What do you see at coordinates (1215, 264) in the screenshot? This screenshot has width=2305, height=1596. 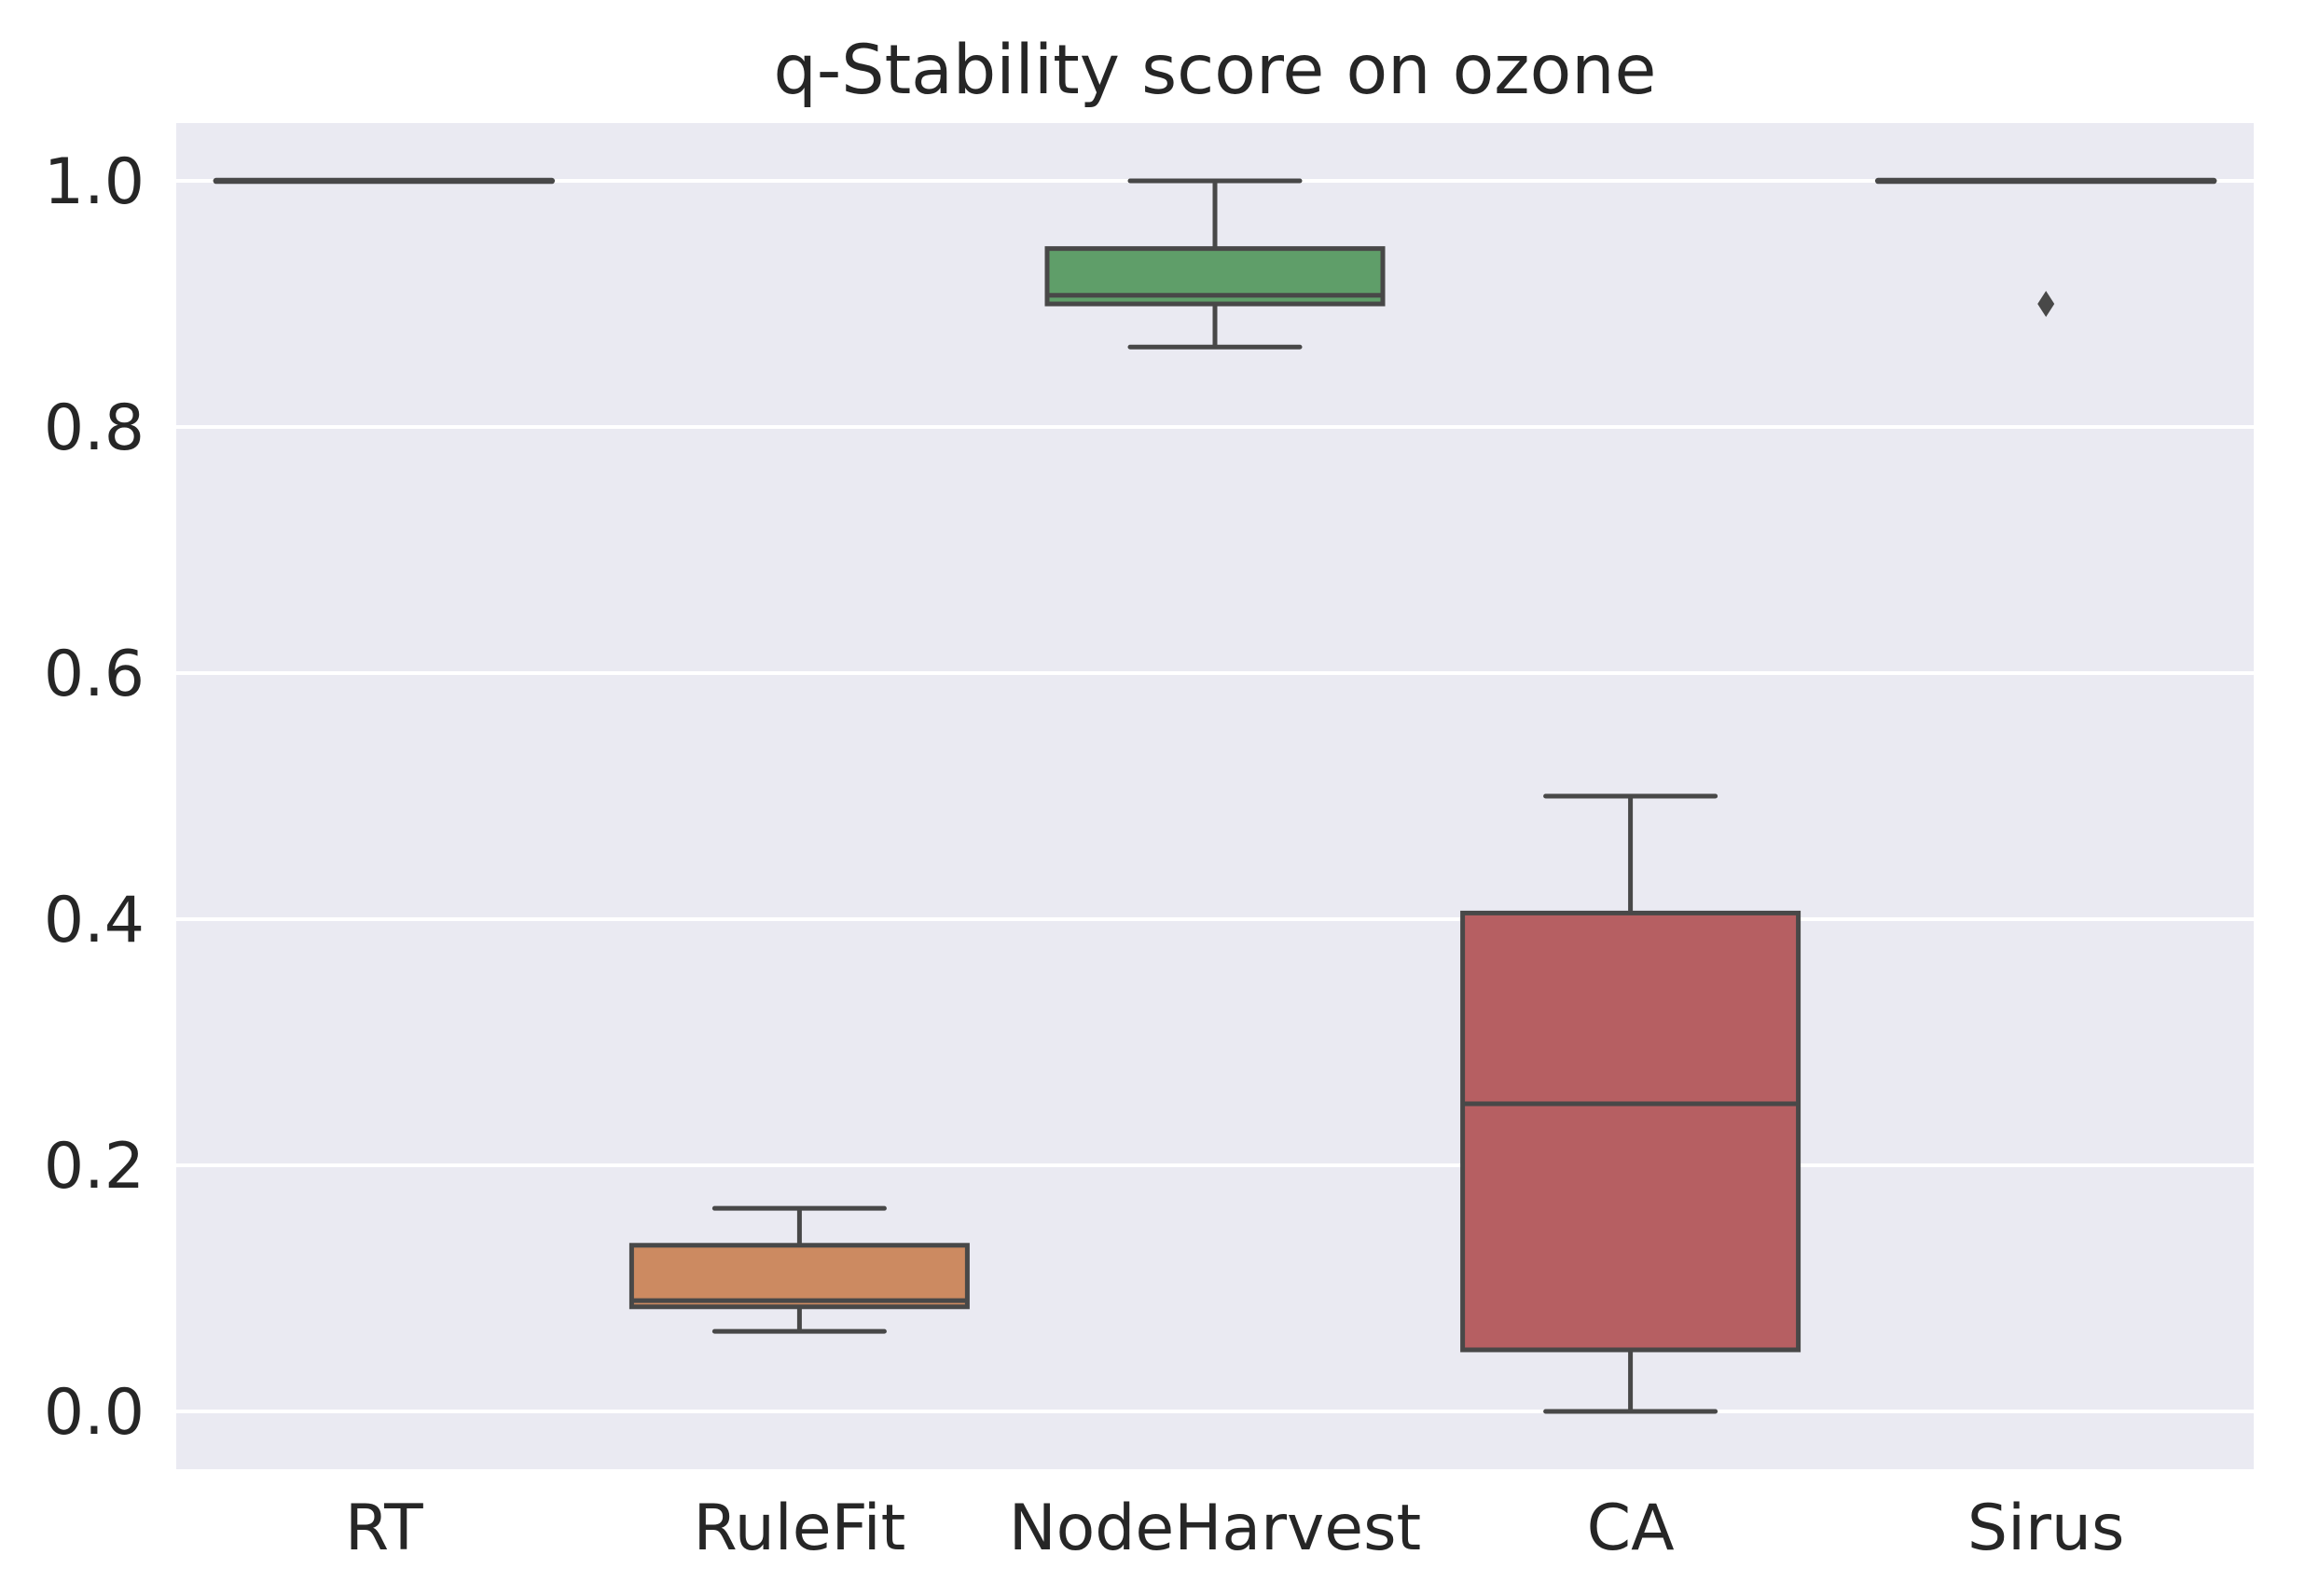 I see `boxplot-nodeharvest` at bounding box center [1215, 264].